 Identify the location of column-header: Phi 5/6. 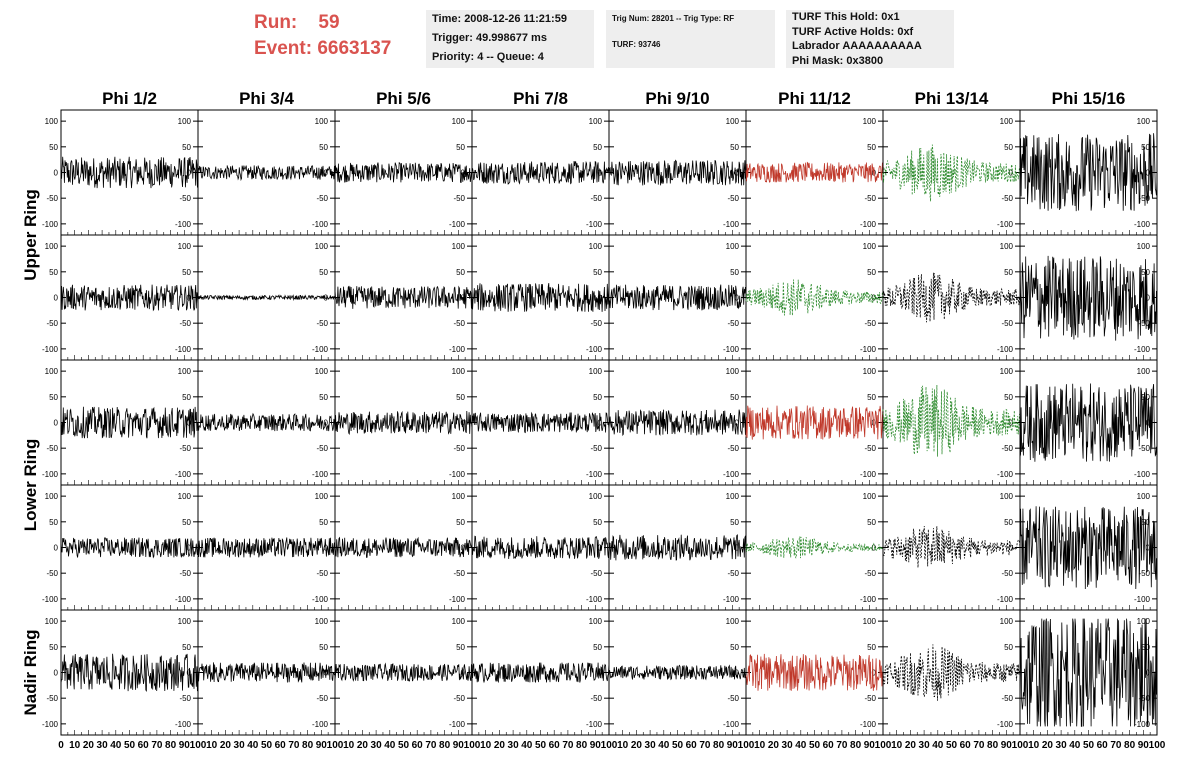
(403, 98).